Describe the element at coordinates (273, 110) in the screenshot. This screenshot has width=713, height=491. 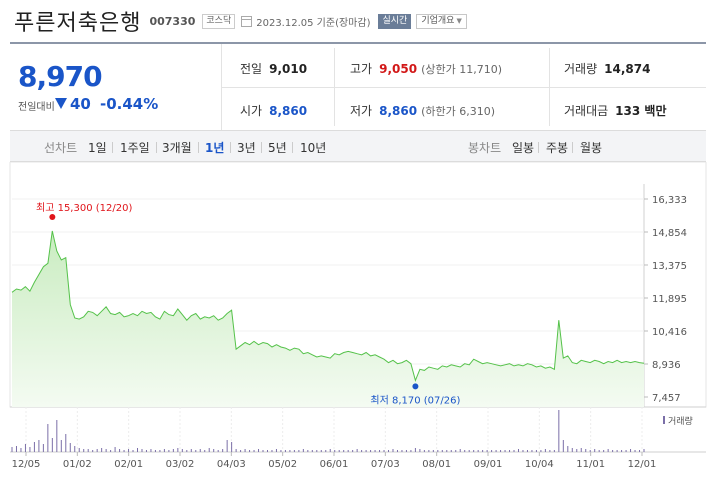
I see `stat-open: 시가 8,860` at that location.